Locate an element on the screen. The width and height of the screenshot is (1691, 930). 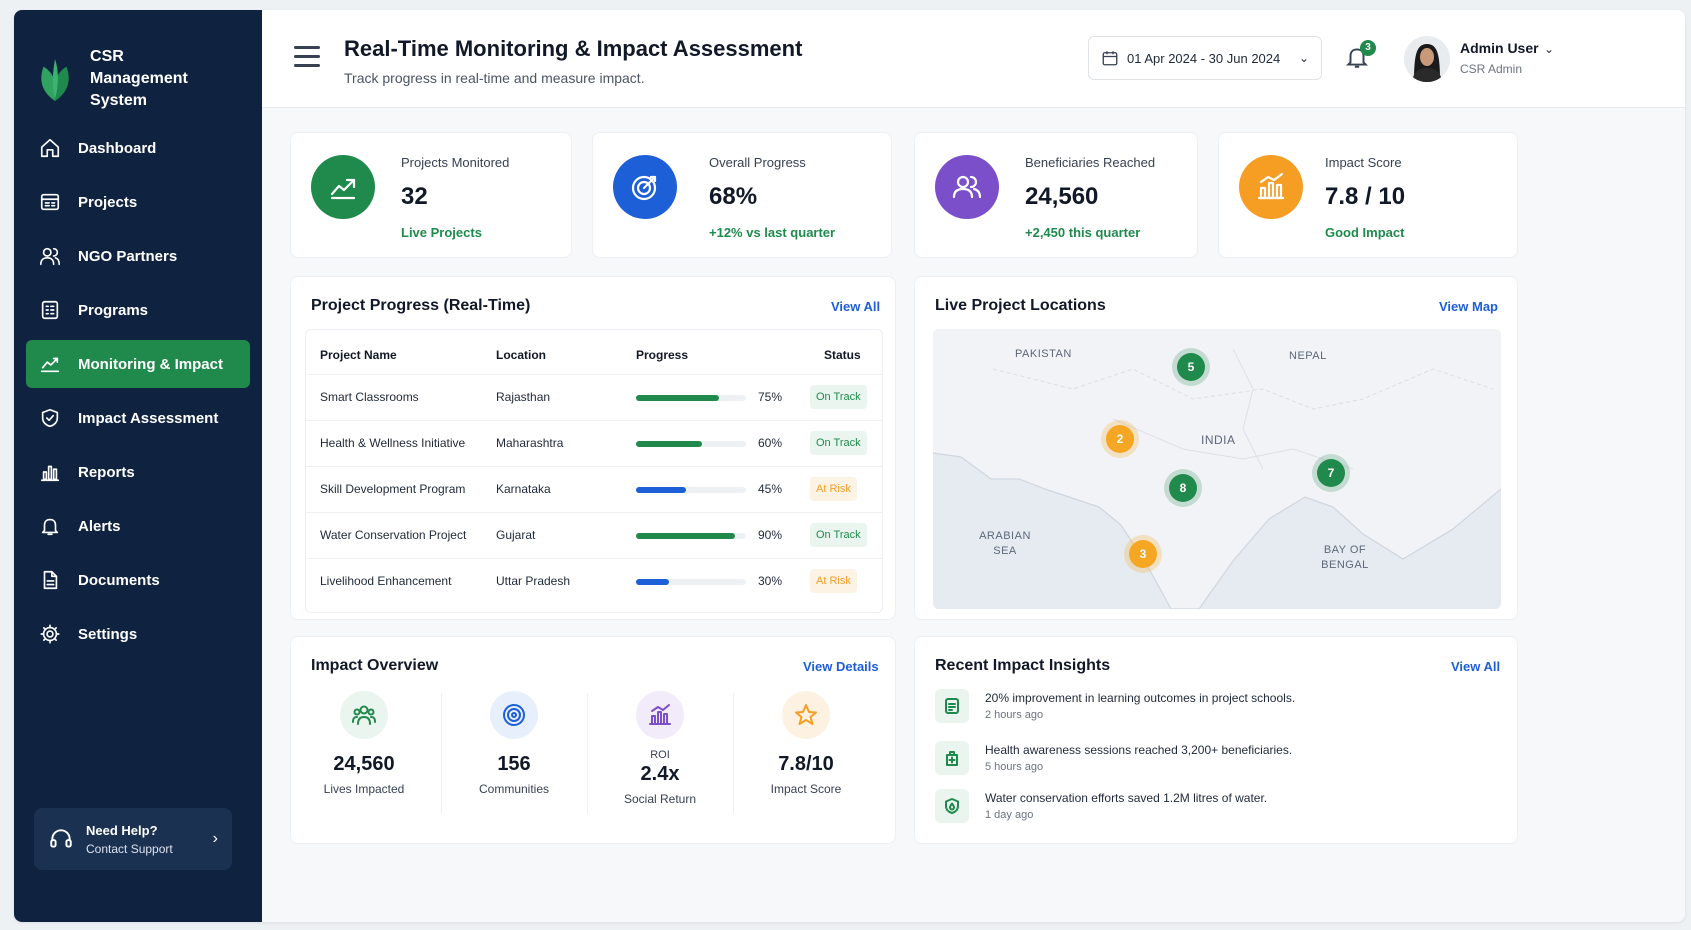
contact-support-button: Need Help? Contact Support › is located at coordinates (133, 839).